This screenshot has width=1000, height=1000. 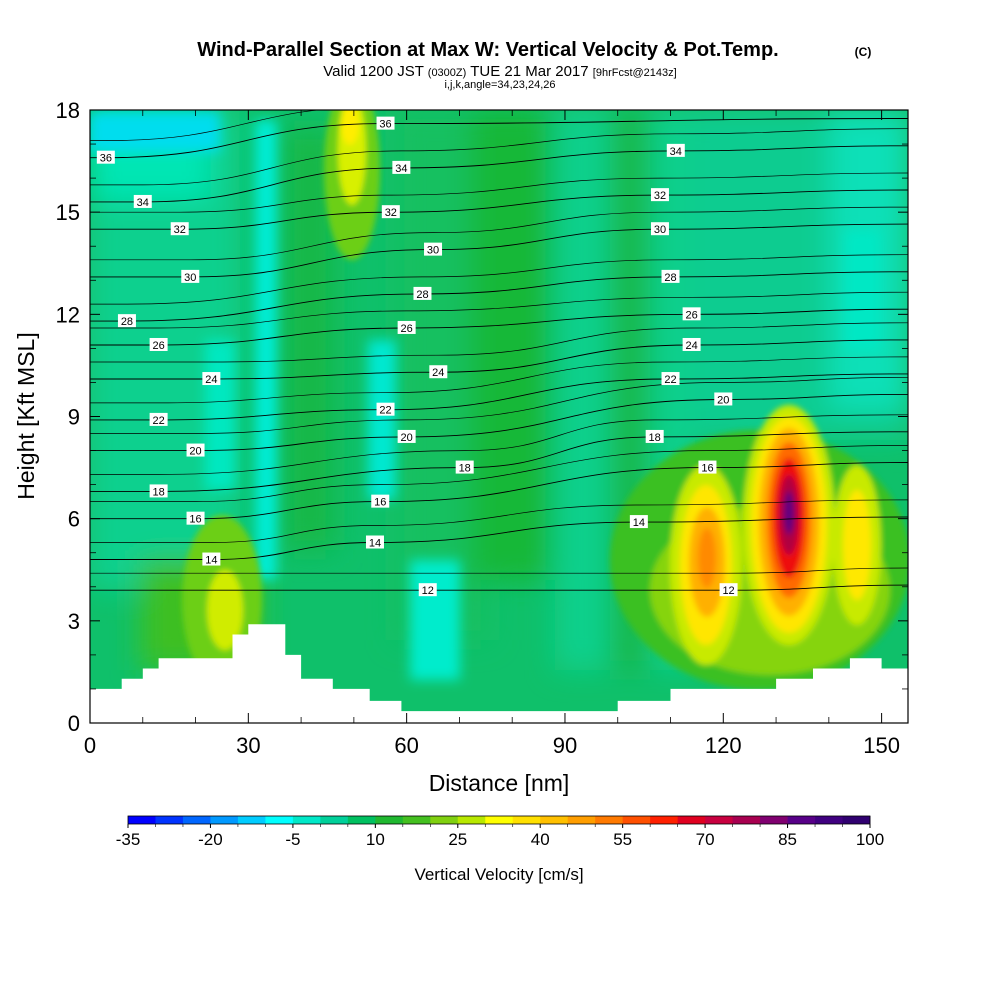 What do you see at coordinates (881, 745) in the screenshot?
I see `x-tick-label: 150` at bounding box center [881, 745].